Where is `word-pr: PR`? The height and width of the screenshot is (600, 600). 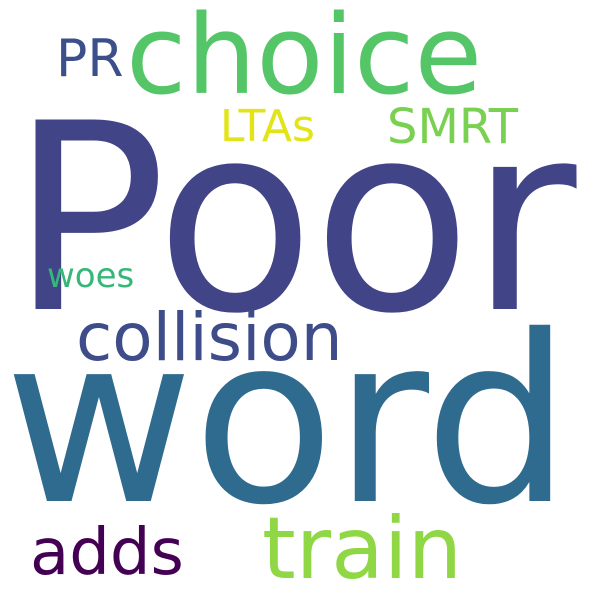
word-pr: PR is located at coordinates (90, 59).